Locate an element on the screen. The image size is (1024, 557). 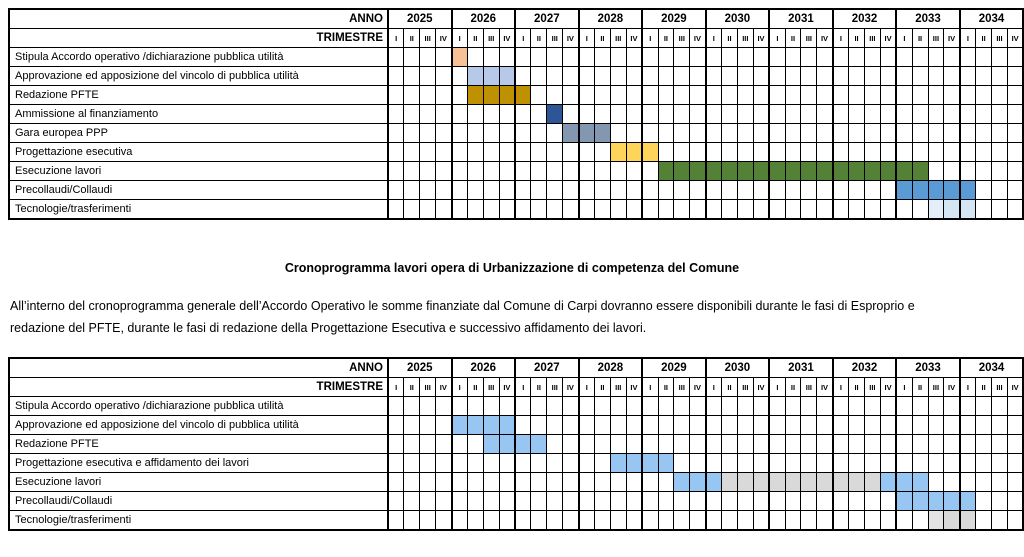
gantt-task-row: Tecnologie/trasferimenti is located at coordinates (516, 520).